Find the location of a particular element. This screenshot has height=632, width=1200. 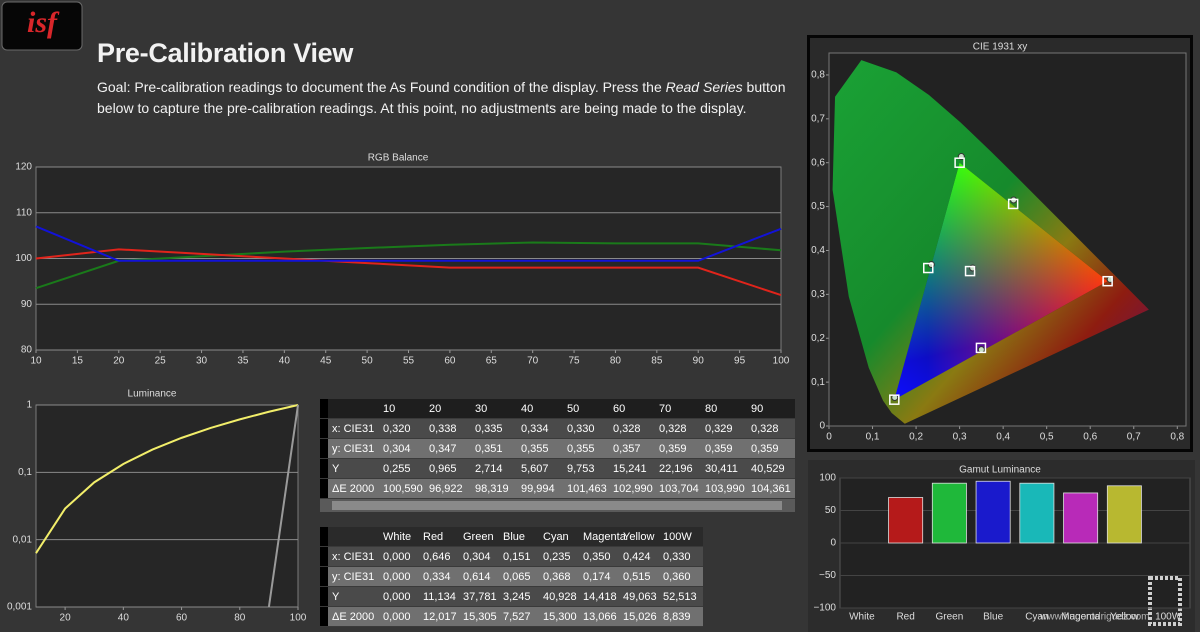

table-cell: 100,590 is located at coordinates (403, 488).